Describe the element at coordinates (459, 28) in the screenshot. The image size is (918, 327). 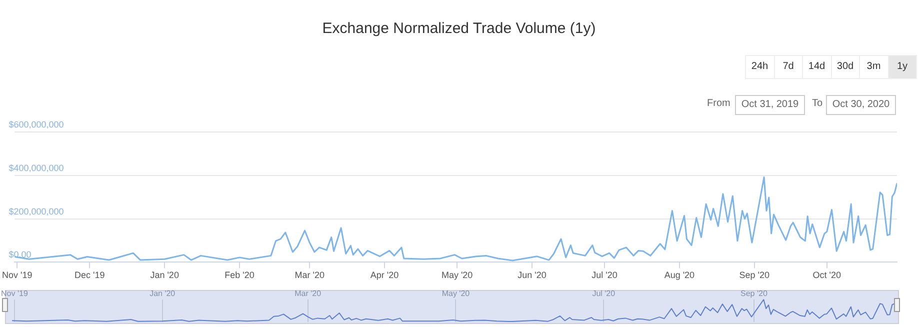
I see `chart-title: Exchange Normalized Trade Volume (1y)` at that location.